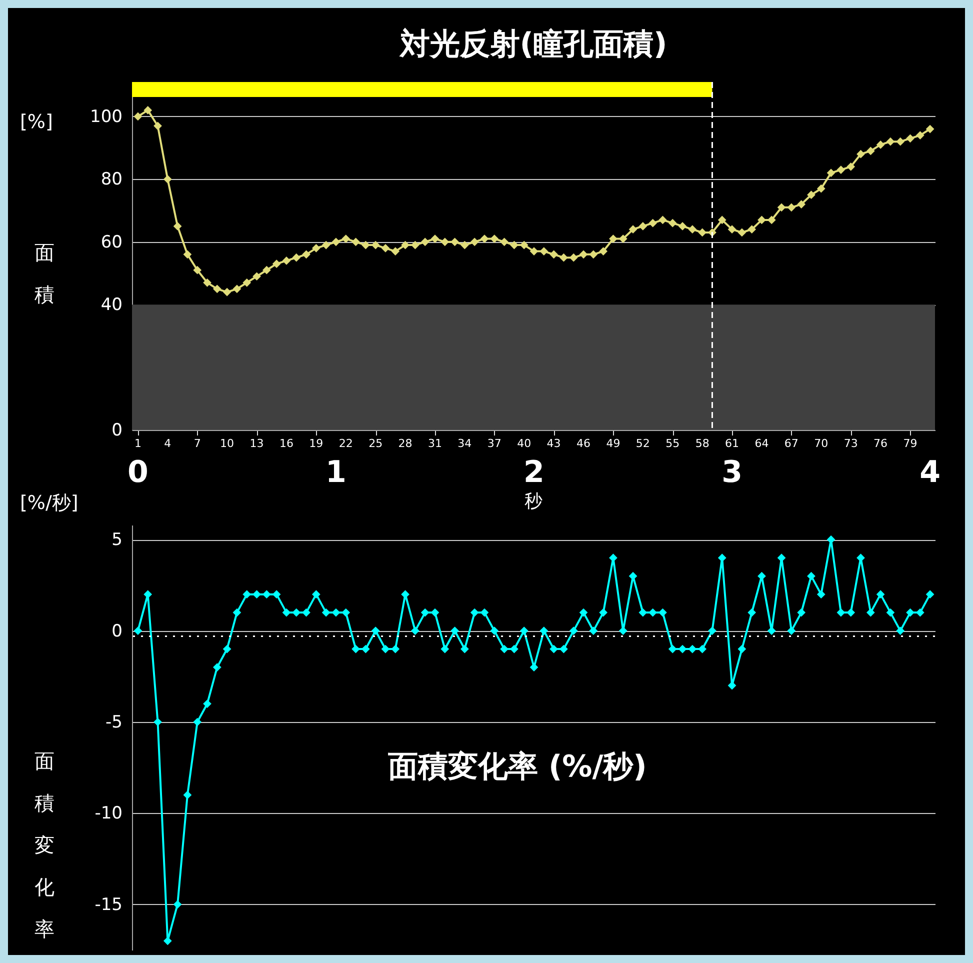 This screenshot has width=973, height=963. Describe the element at coordinates (106, 116) in the screenshot. I see `y-tick-label: 100` at that location.